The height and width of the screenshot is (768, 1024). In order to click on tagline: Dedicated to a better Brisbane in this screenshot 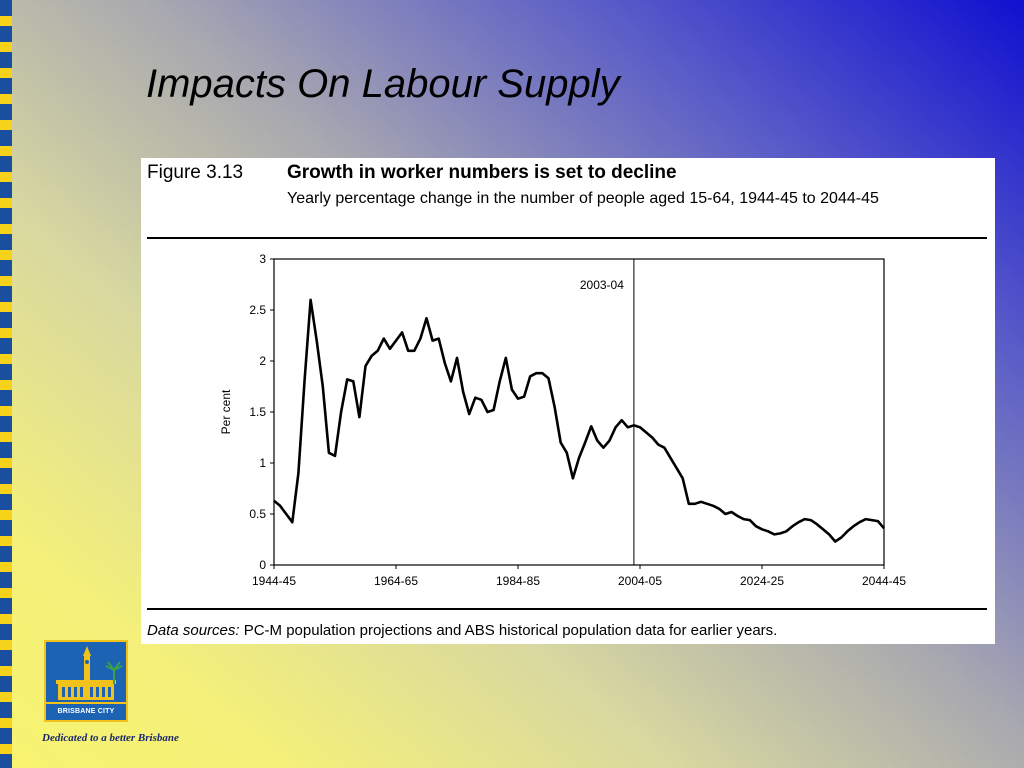, I will do `click(110, 738)`.